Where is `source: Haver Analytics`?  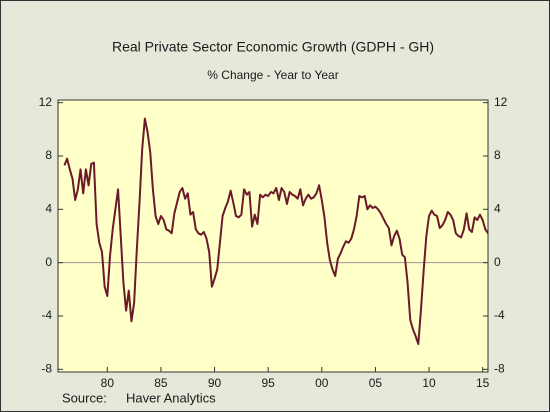 source: Haver Analytics is located at coordinates (171, 397).